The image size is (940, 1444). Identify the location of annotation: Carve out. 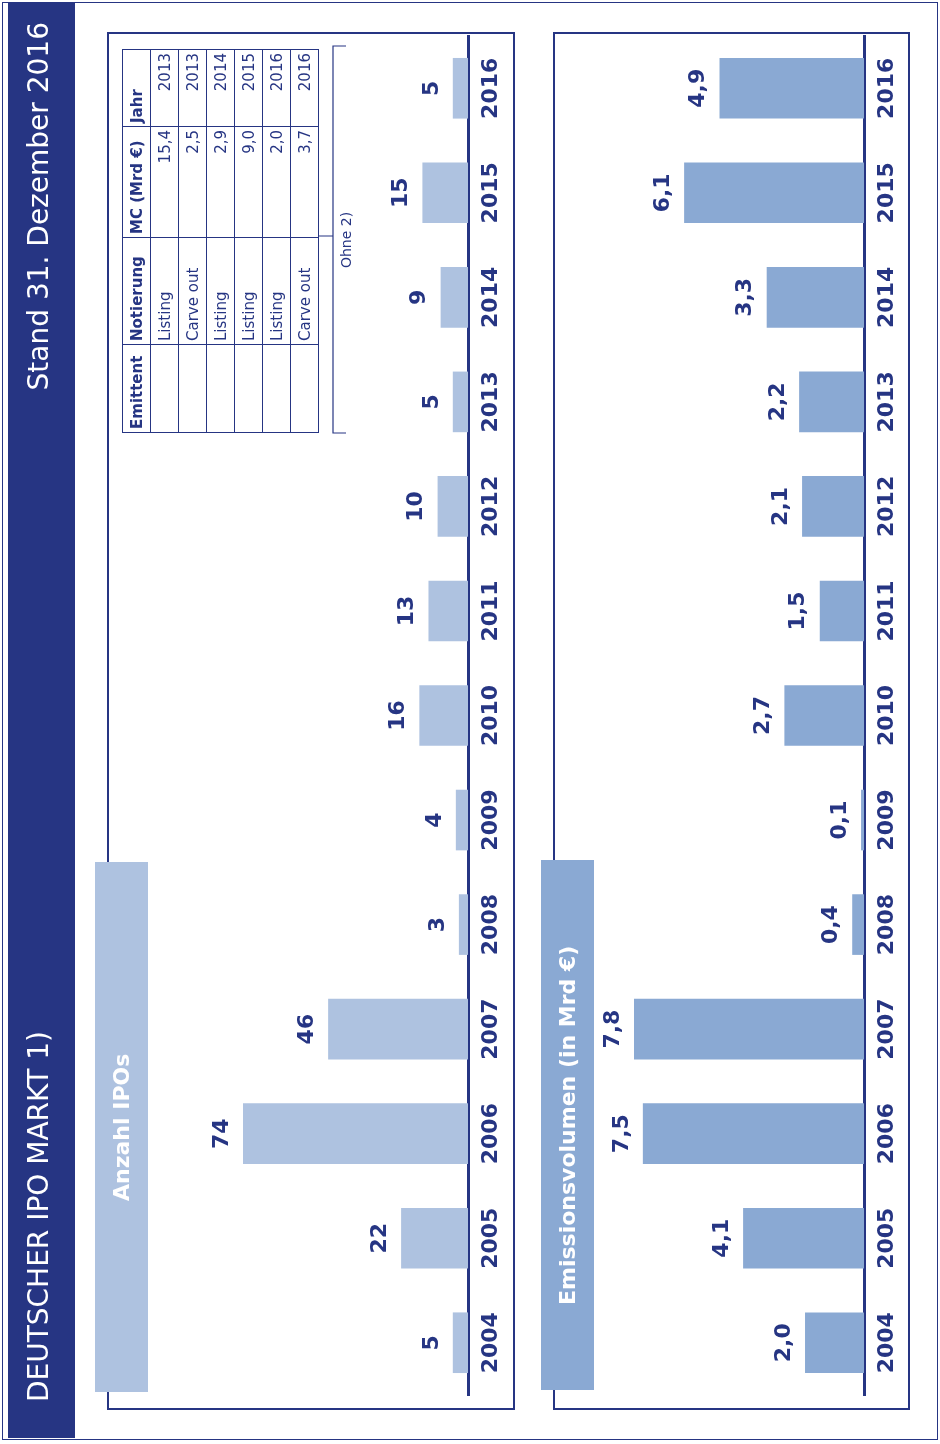
(304, 291).